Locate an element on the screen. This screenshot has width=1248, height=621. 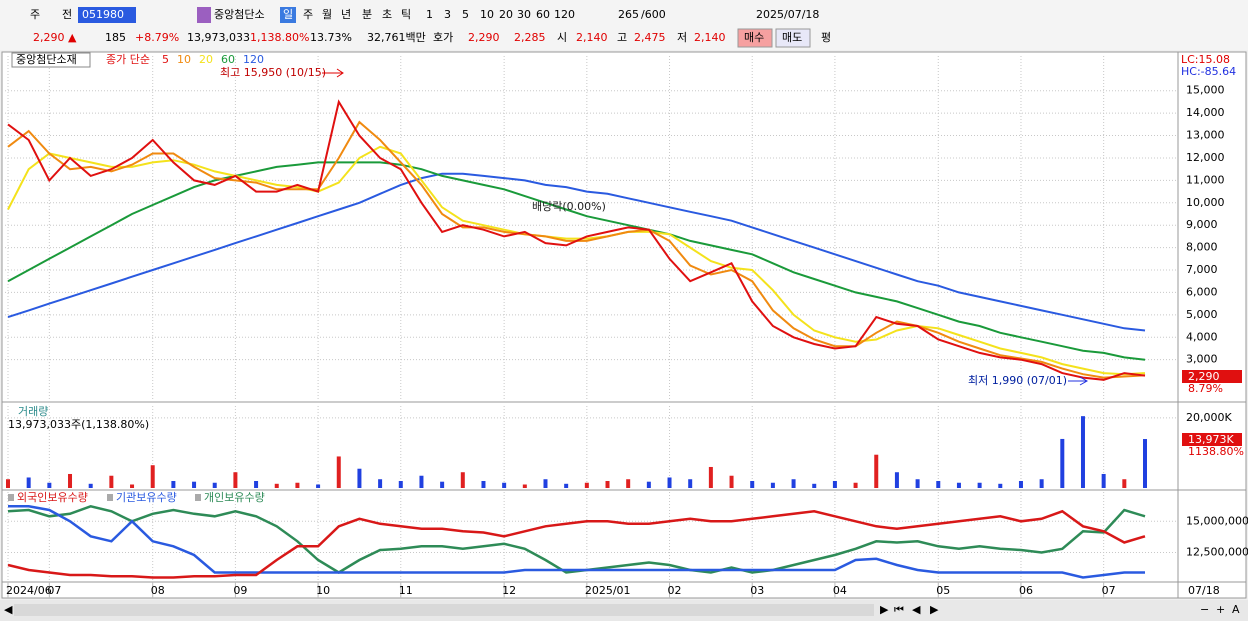
x-tick-label: 09 is located at coordinates (240, 590).